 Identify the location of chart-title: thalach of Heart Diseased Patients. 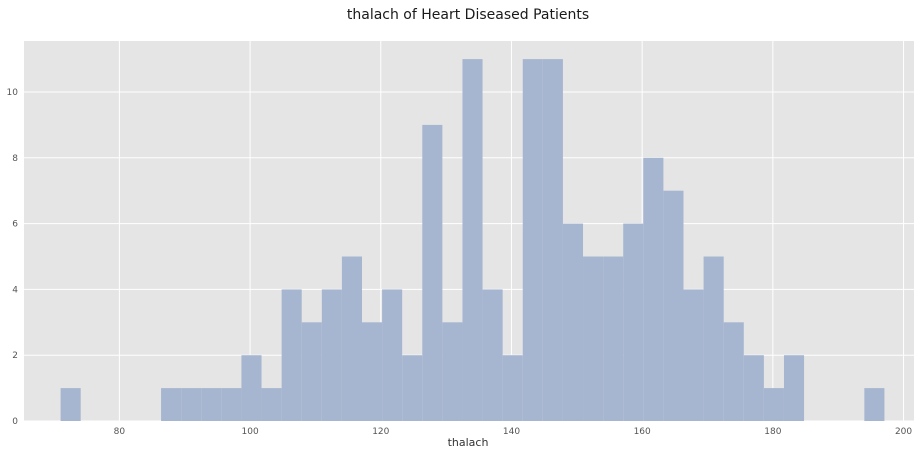
(468, 15).